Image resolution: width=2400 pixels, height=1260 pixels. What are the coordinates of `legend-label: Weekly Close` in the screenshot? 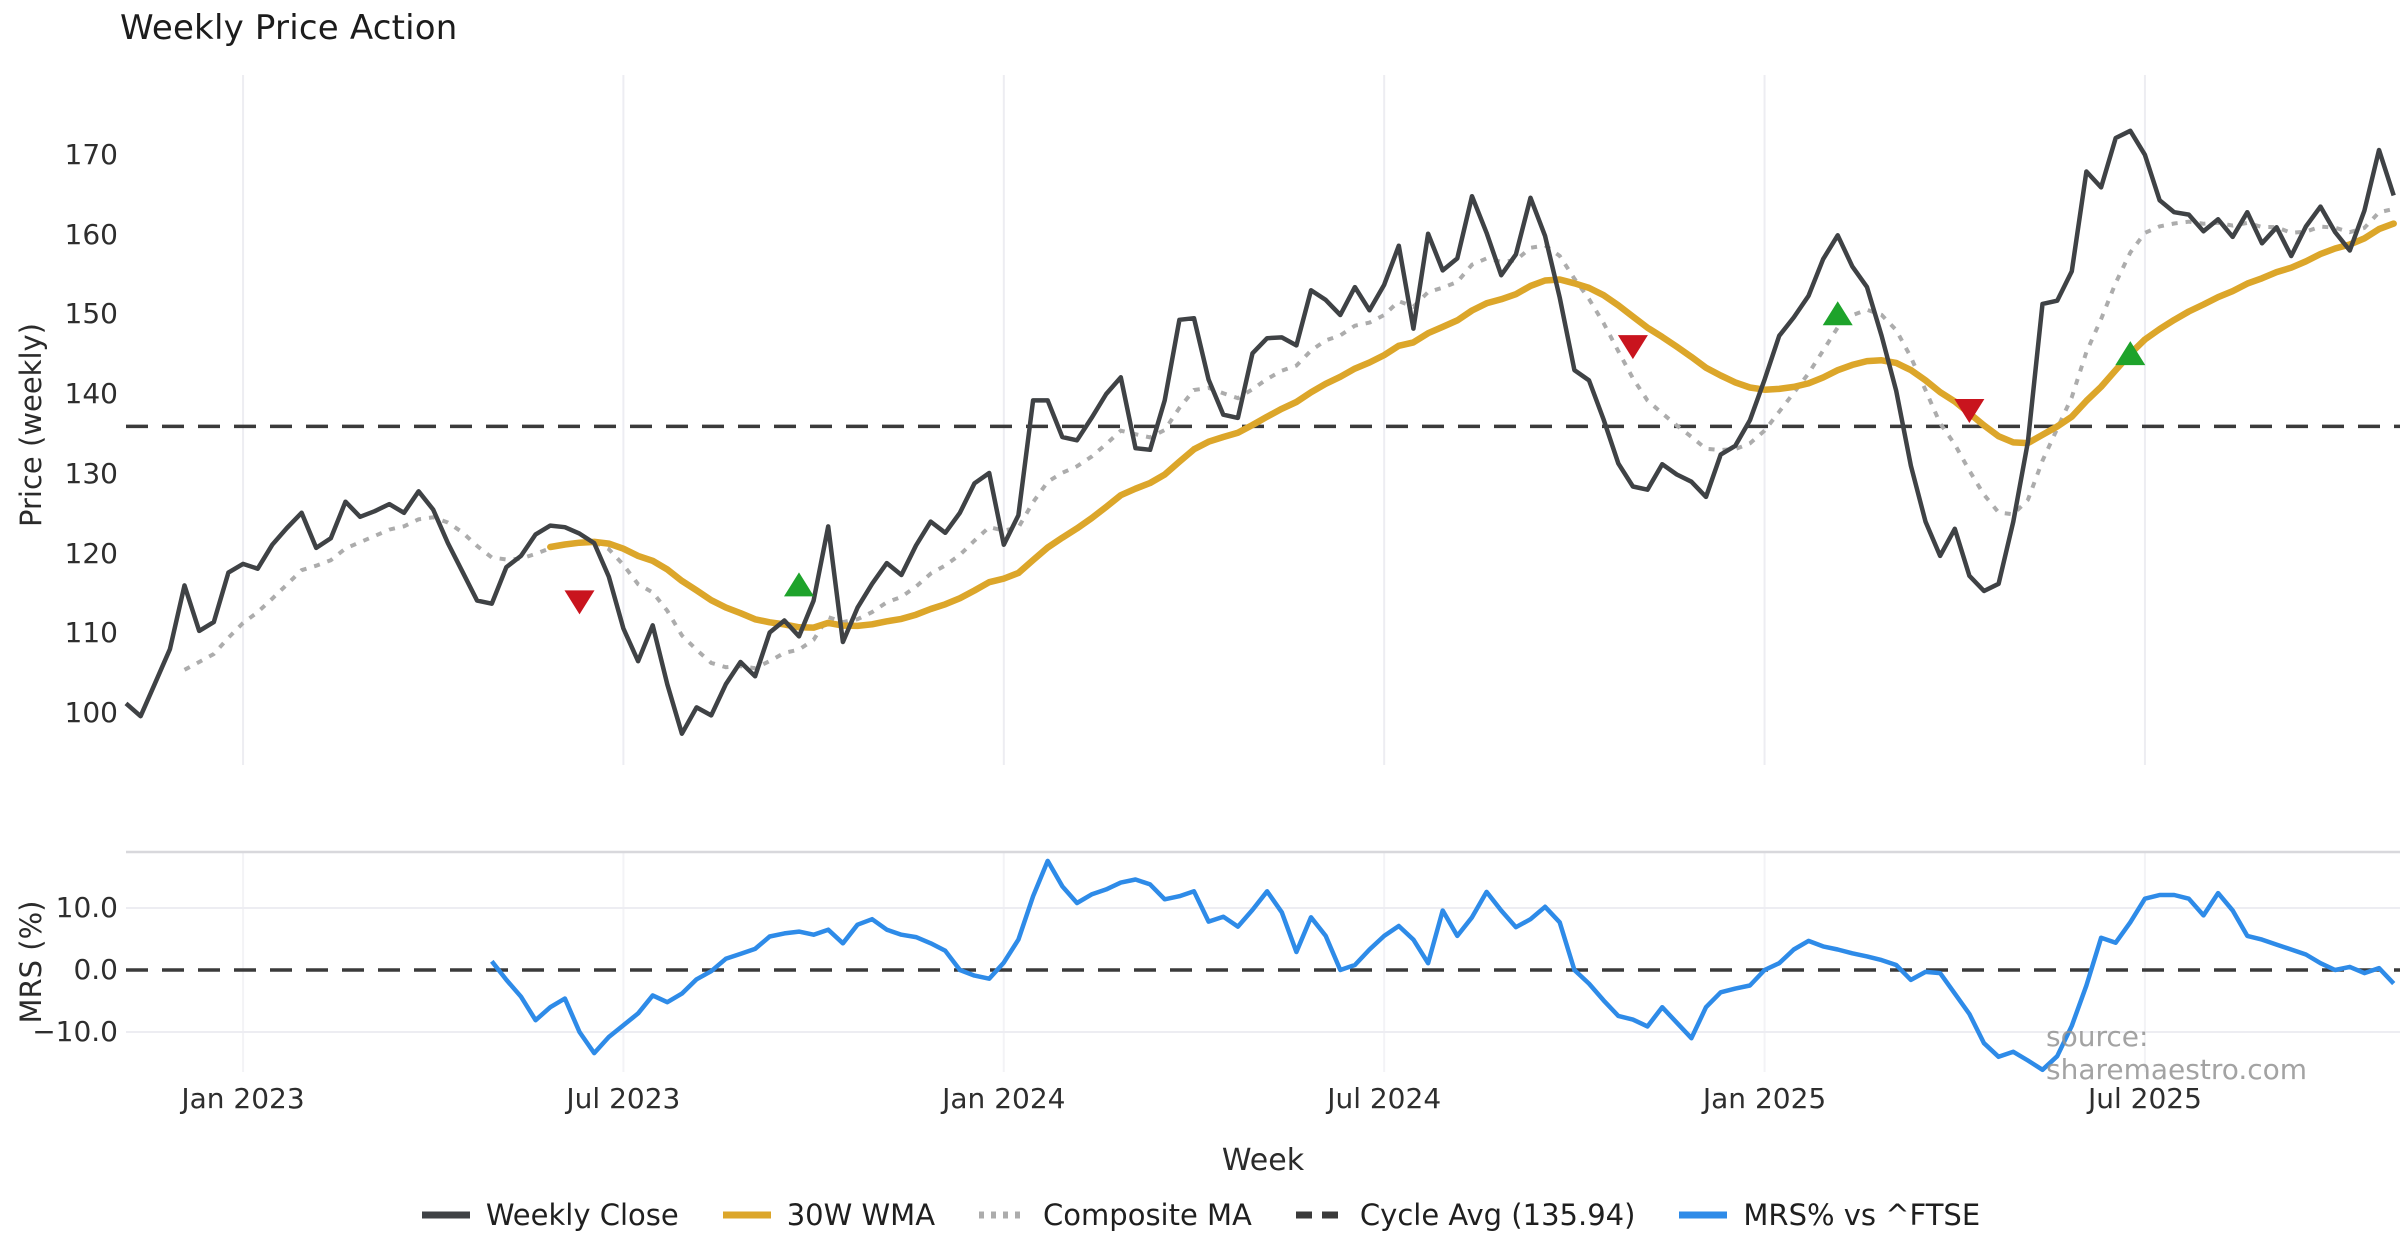 It's located at (582, 1215).